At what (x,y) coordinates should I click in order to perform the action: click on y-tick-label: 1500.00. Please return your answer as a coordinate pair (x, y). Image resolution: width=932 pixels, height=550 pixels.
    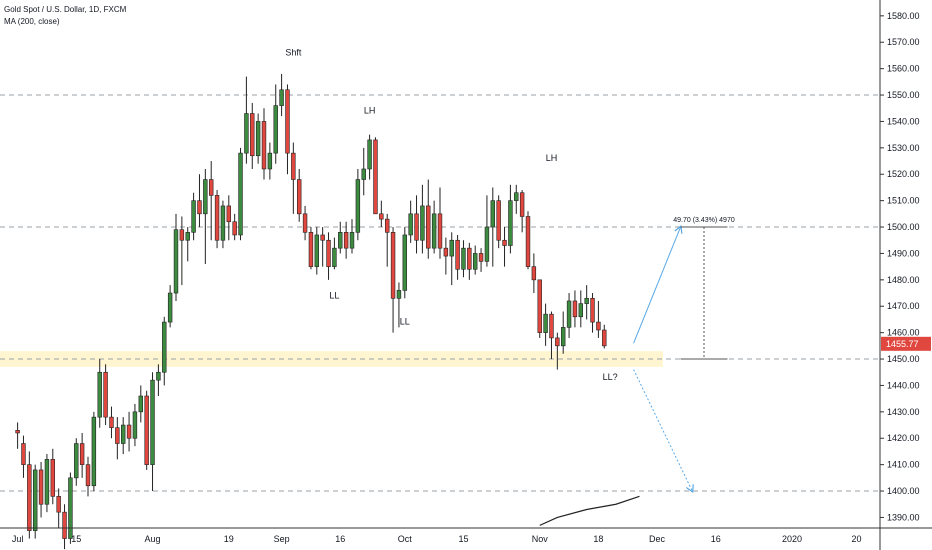
    Looking at the image, I should click on (903, 227).